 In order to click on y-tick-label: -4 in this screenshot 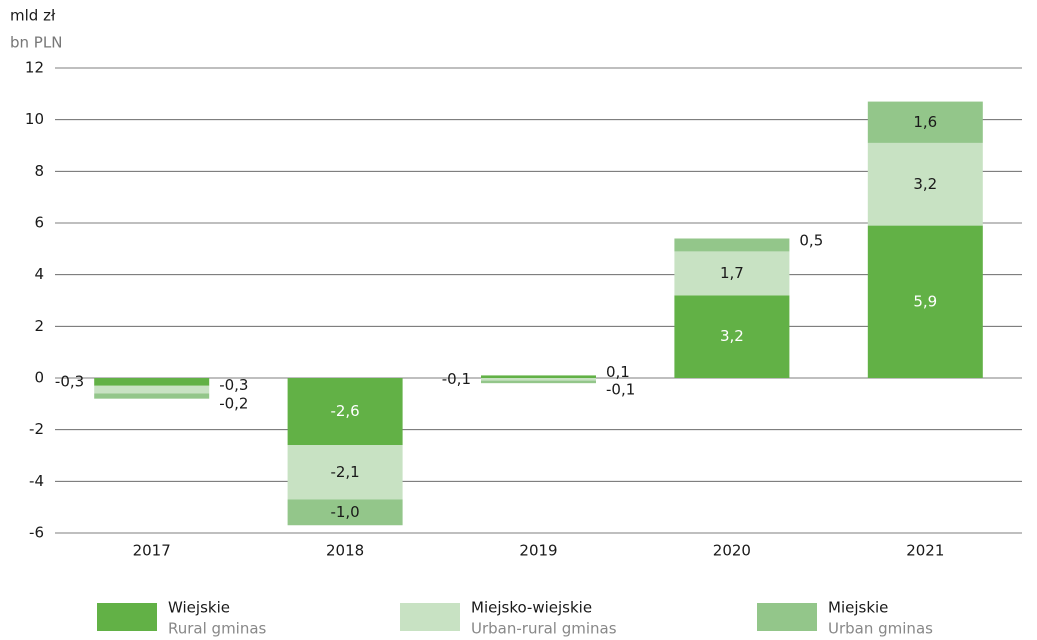, I will do `click(36, 481)`.